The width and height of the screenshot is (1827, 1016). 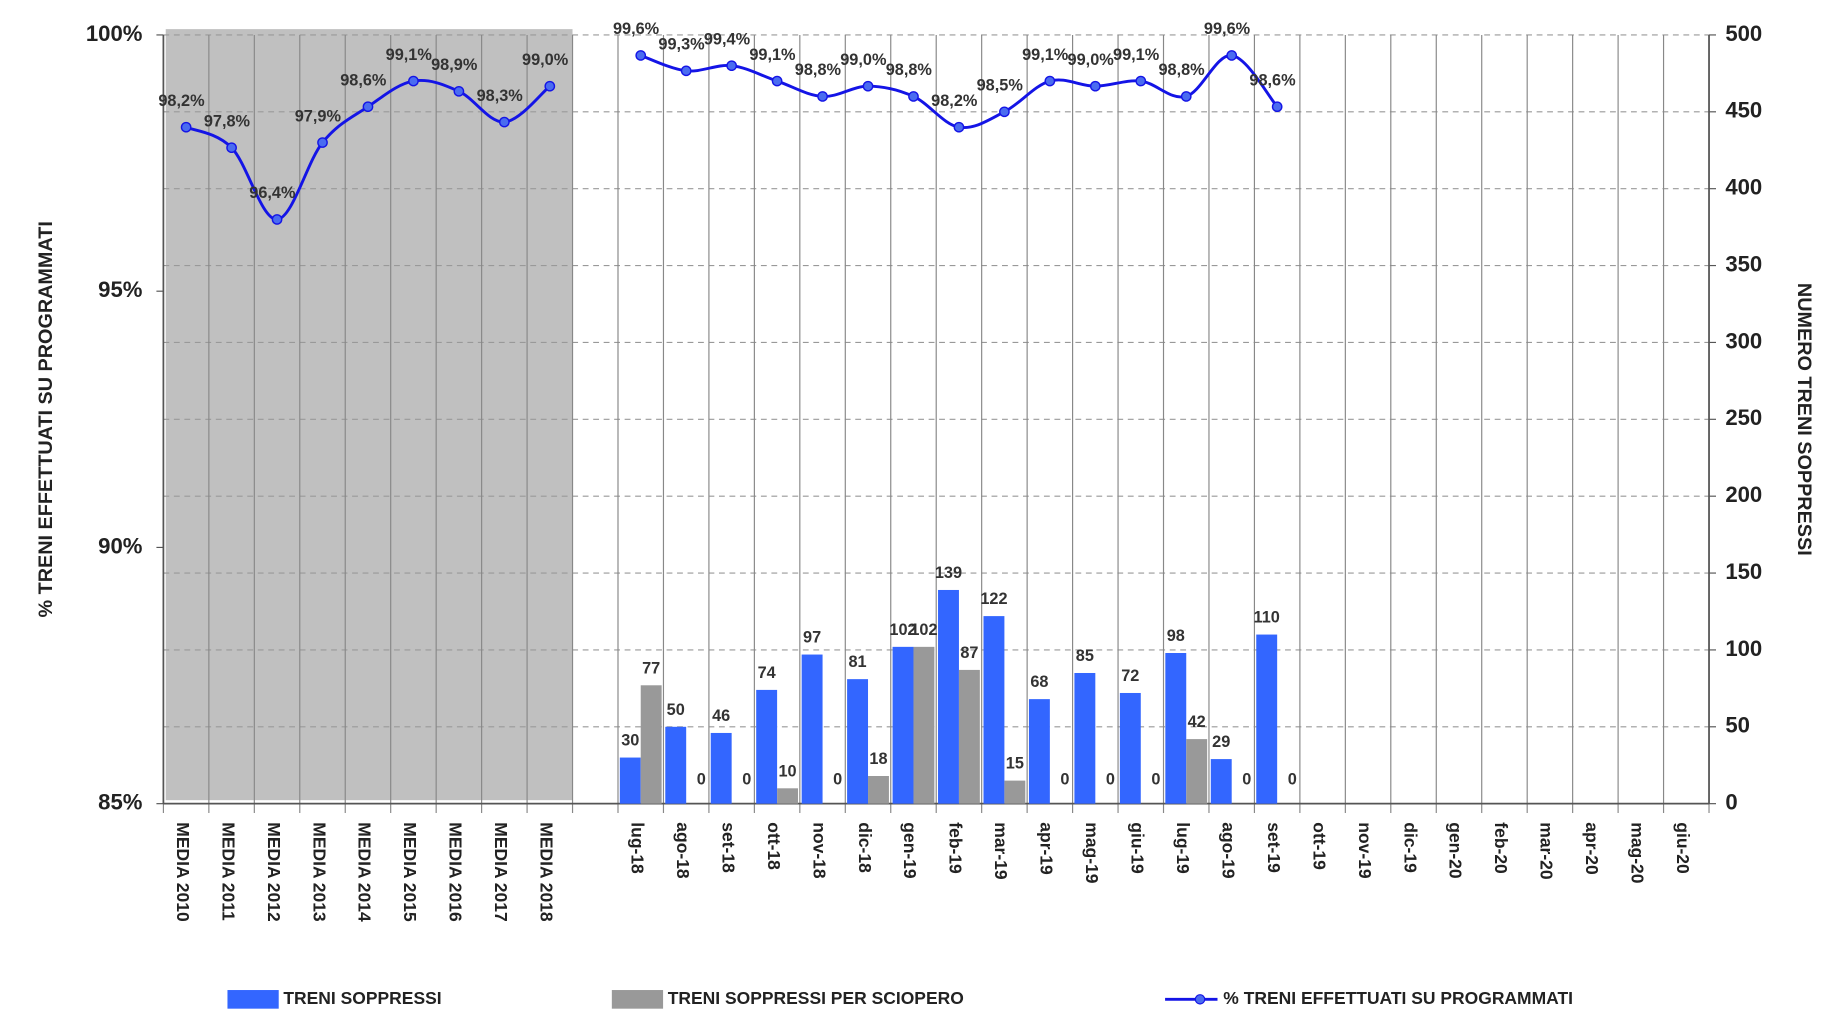 I want to click on x-tick-label: MEDIA 2012, so click(x=274, y=872).